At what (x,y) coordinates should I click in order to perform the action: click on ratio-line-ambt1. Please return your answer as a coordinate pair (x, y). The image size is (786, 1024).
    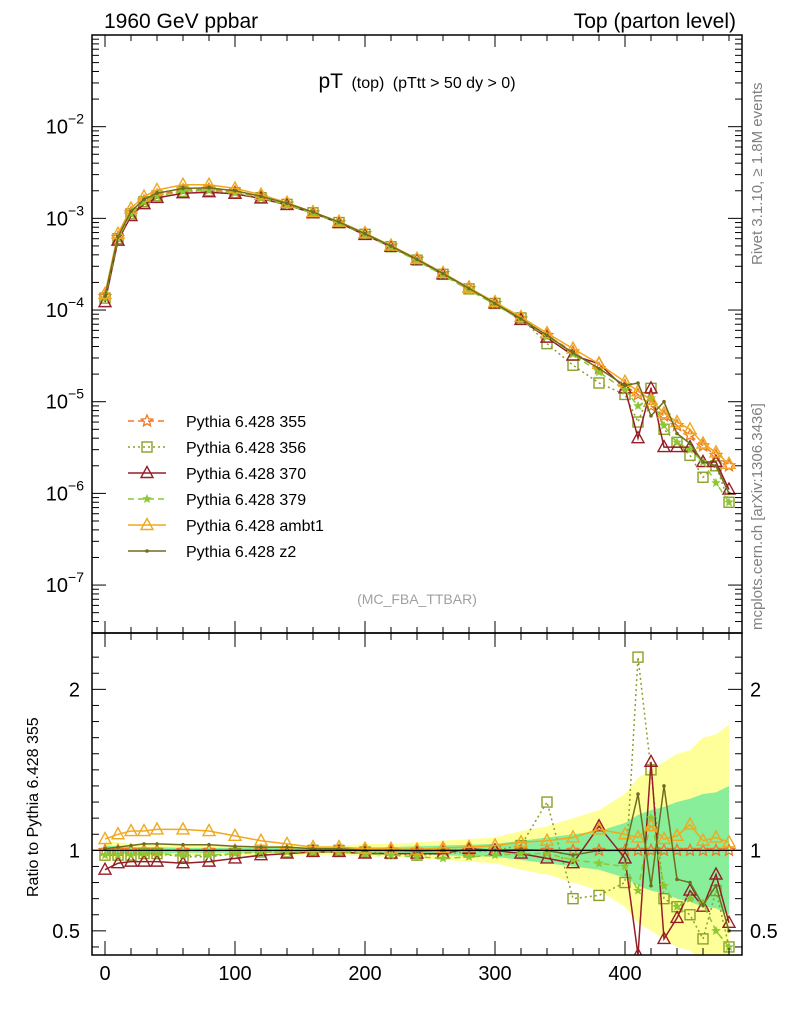
    Looking at the image, I should click on (417, 837).